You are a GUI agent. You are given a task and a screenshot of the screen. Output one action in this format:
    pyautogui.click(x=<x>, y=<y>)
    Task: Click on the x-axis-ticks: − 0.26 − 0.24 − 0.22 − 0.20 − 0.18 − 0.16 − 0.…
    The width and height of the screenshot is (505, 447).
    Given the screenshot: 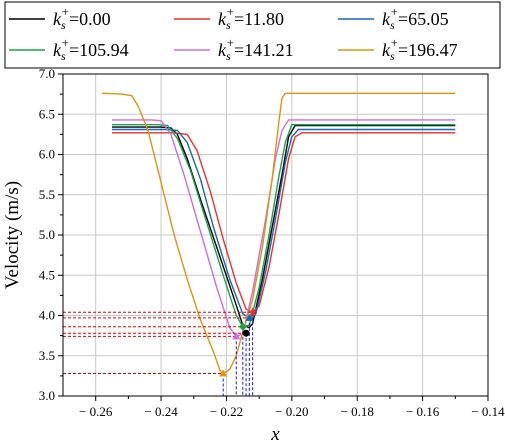 What is the action you would take?
    pyautogui.click(x=292, y=407)
    